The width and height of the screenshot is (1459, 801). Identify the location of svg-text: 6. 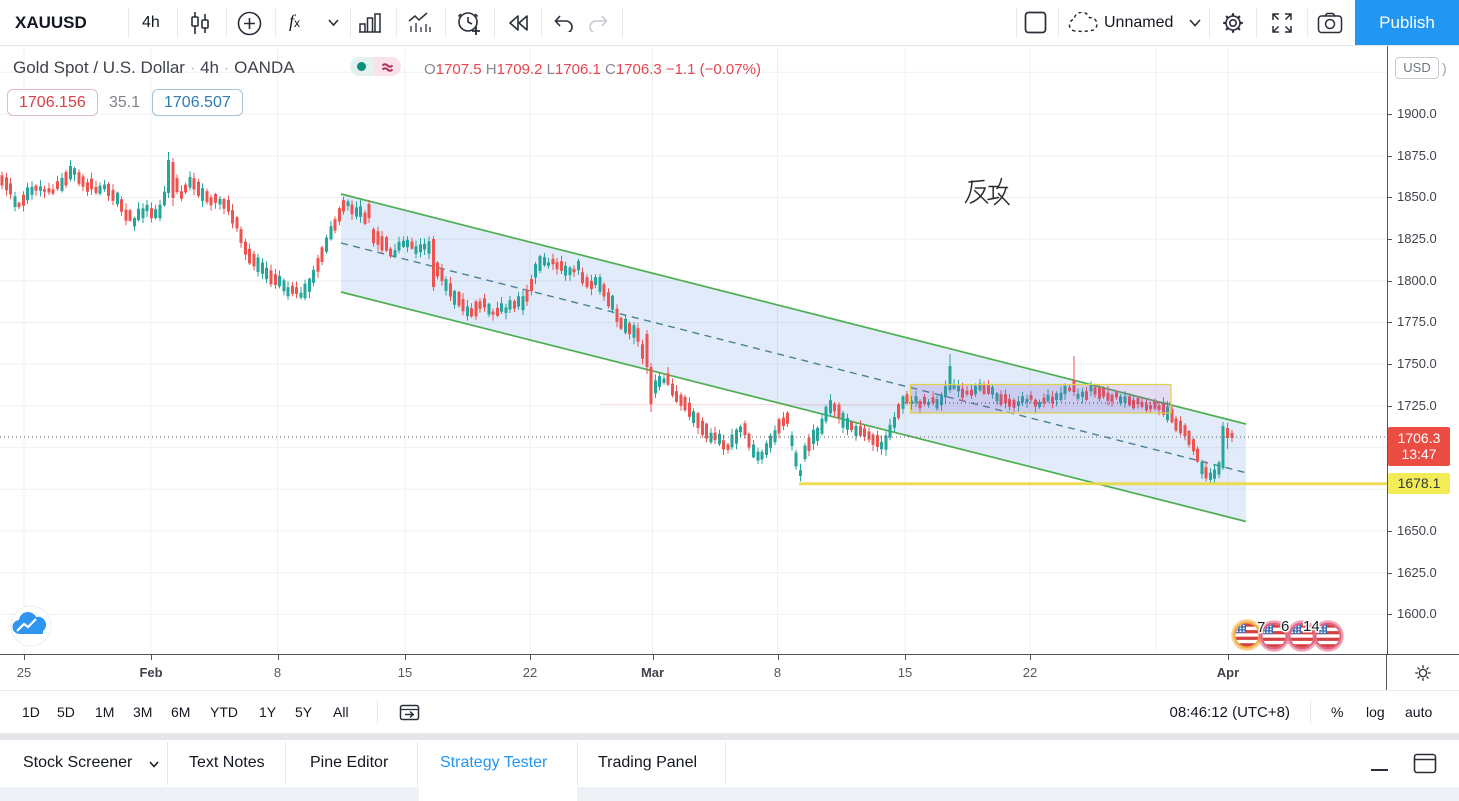
(1285, 626).